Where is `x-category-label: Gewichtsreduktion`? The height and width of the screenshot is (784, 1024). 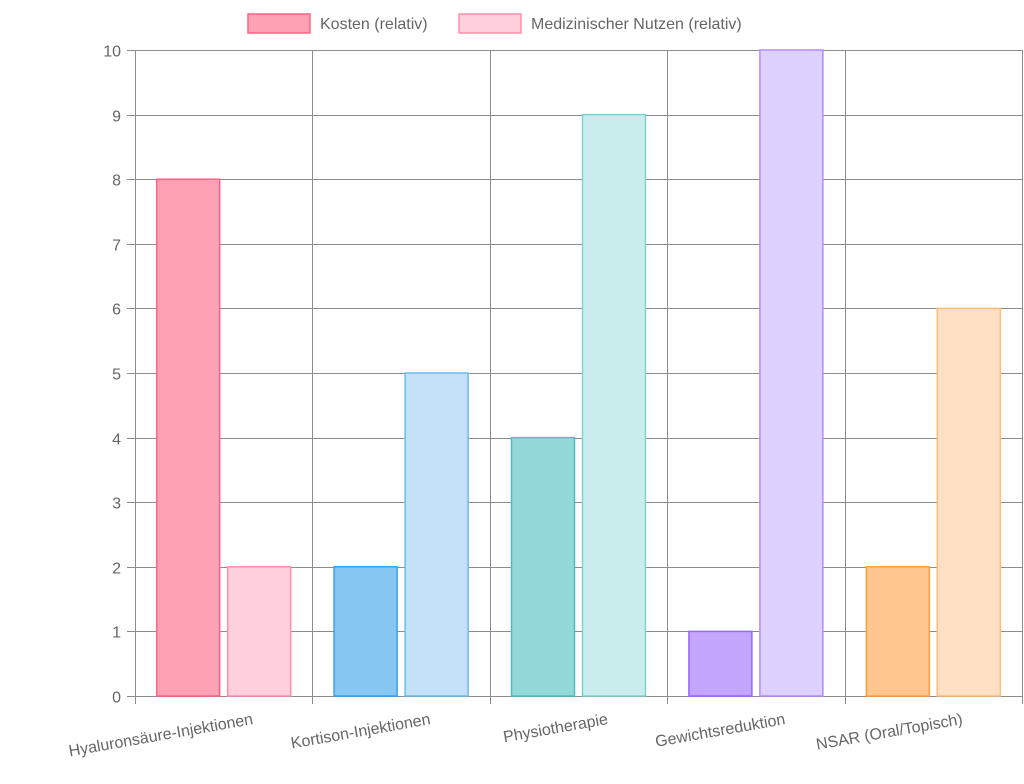 x-category-label: Gewichtsreduktion is located at coordinates (720, 731).